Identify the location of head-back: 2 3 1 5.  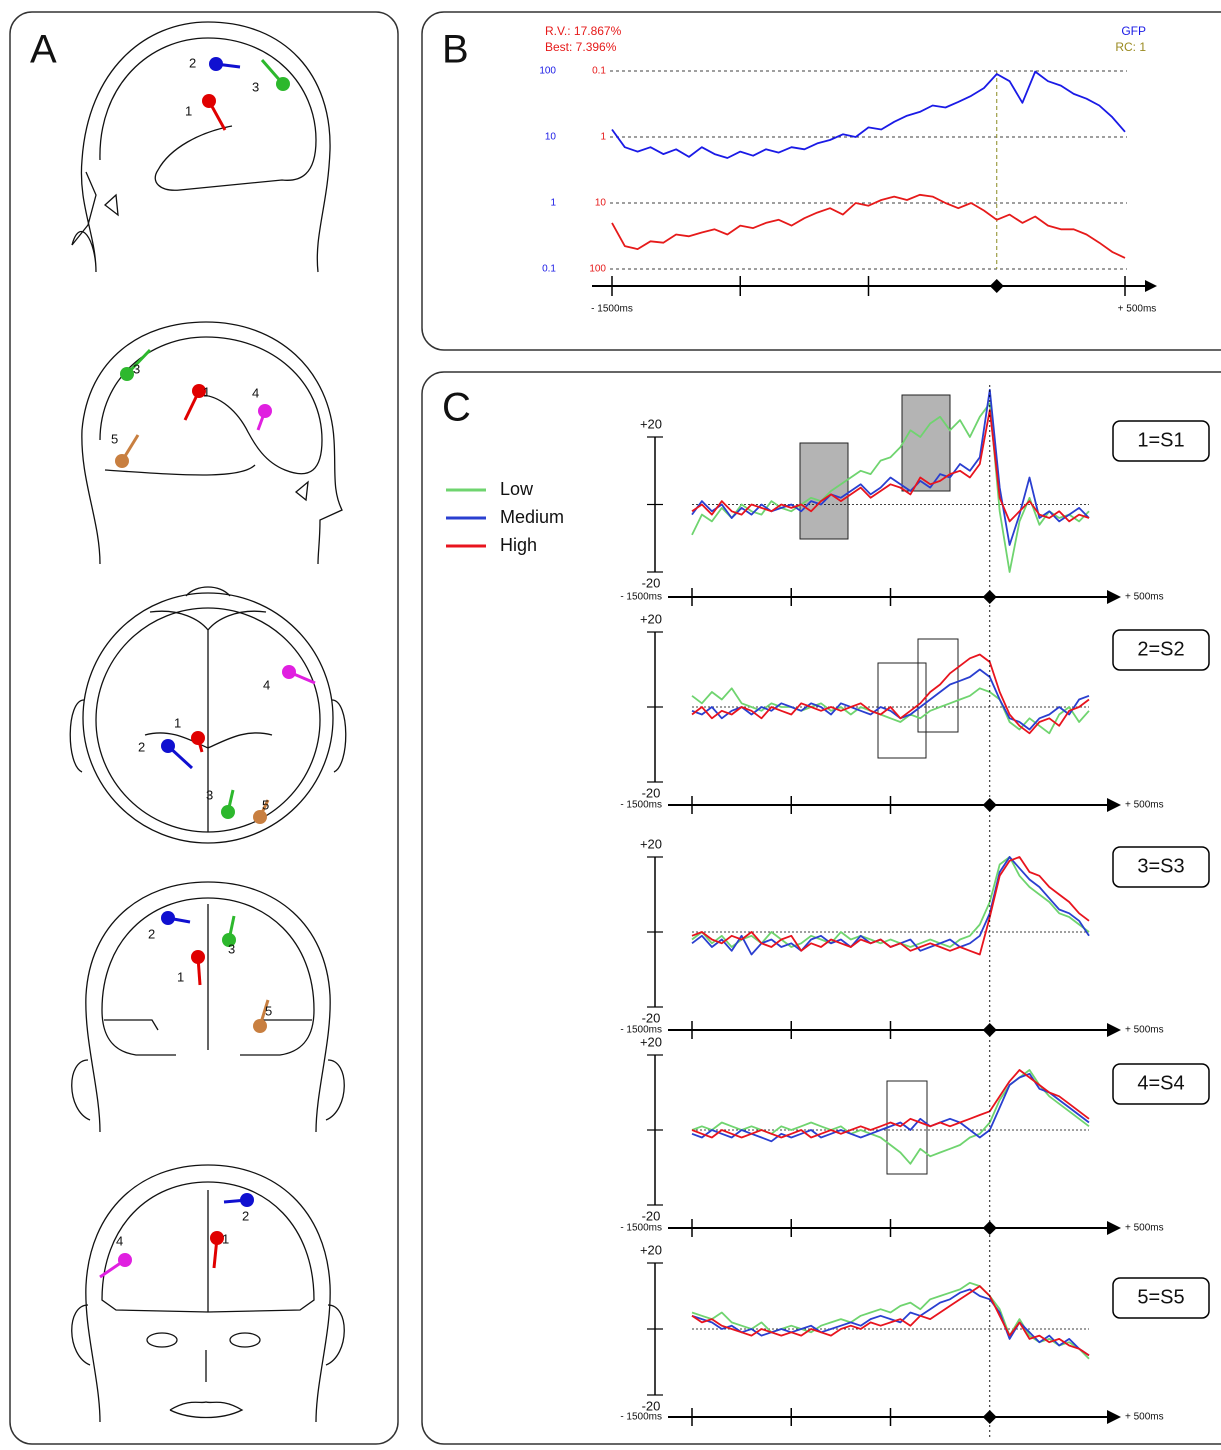
(208, 1007).